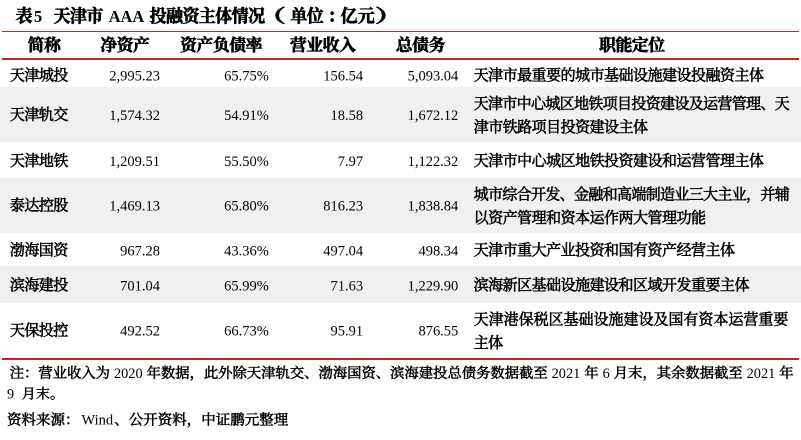 The image size is (801, 440). What do you see at coordinates (246, 207) in the screenshot?
I see `svg-text: 65.80%` at bounding box center [246, 207].